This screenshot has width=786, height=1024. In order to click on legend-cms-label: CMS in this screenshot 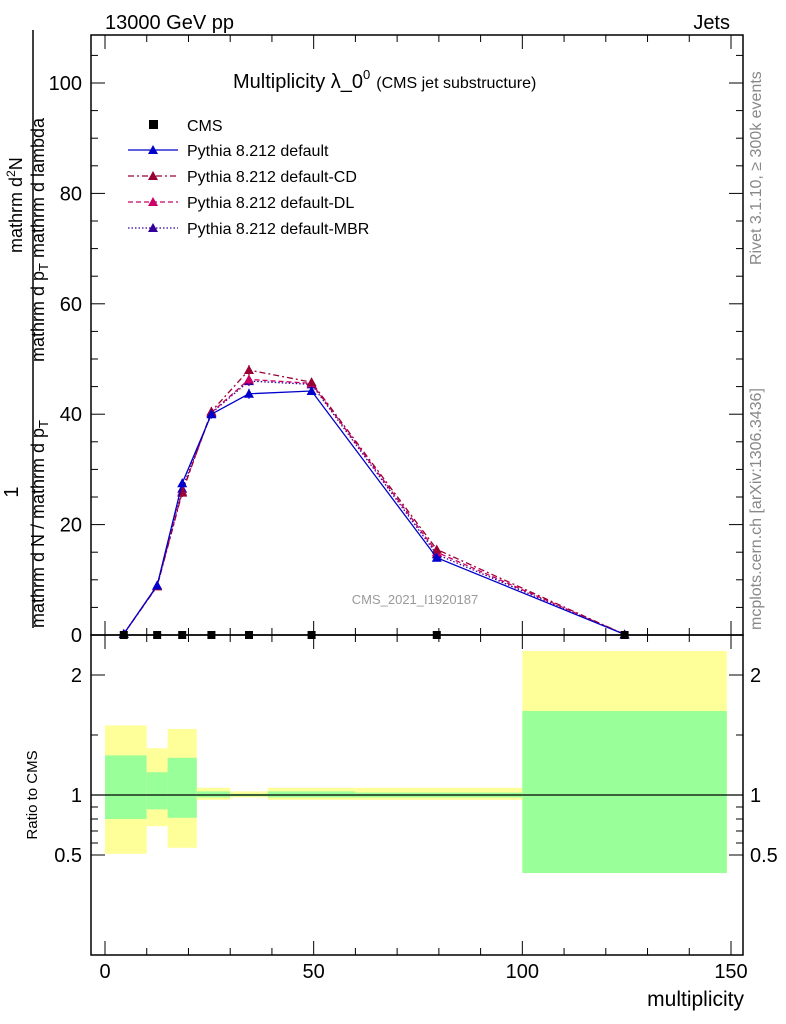, I will do `click(205, 126)`.